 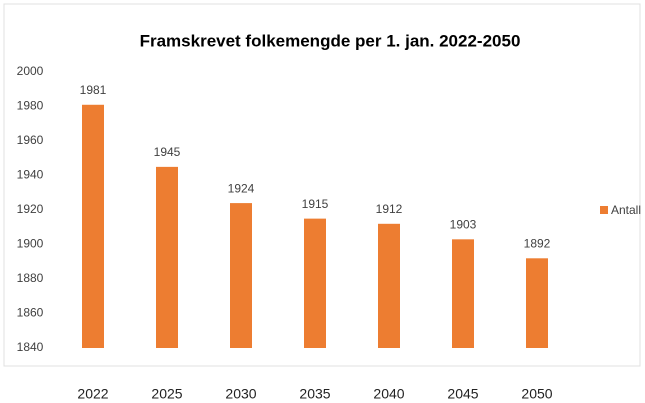 I want to click on data-label: 1981, so click(x=93, y=90).